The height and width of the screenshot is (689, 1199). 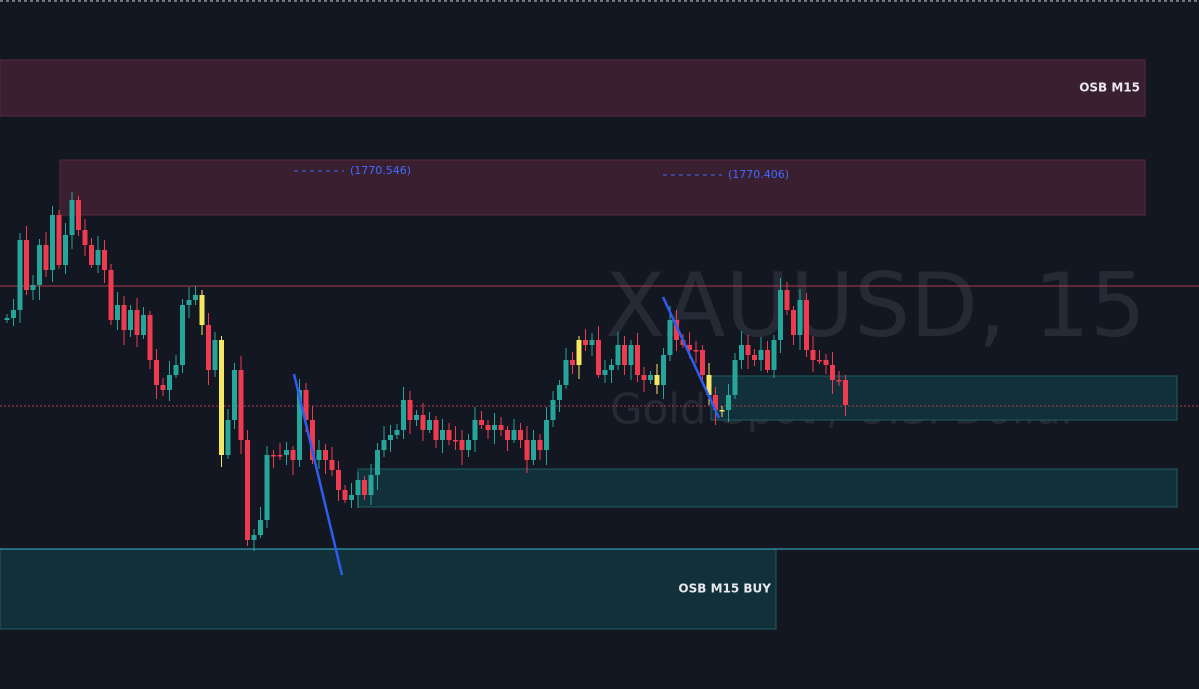 What do you see at coordinates (724, 589) in the screenshot?
I see `zone-label: OSB M15 BUY` at bounding box center [724, 589].